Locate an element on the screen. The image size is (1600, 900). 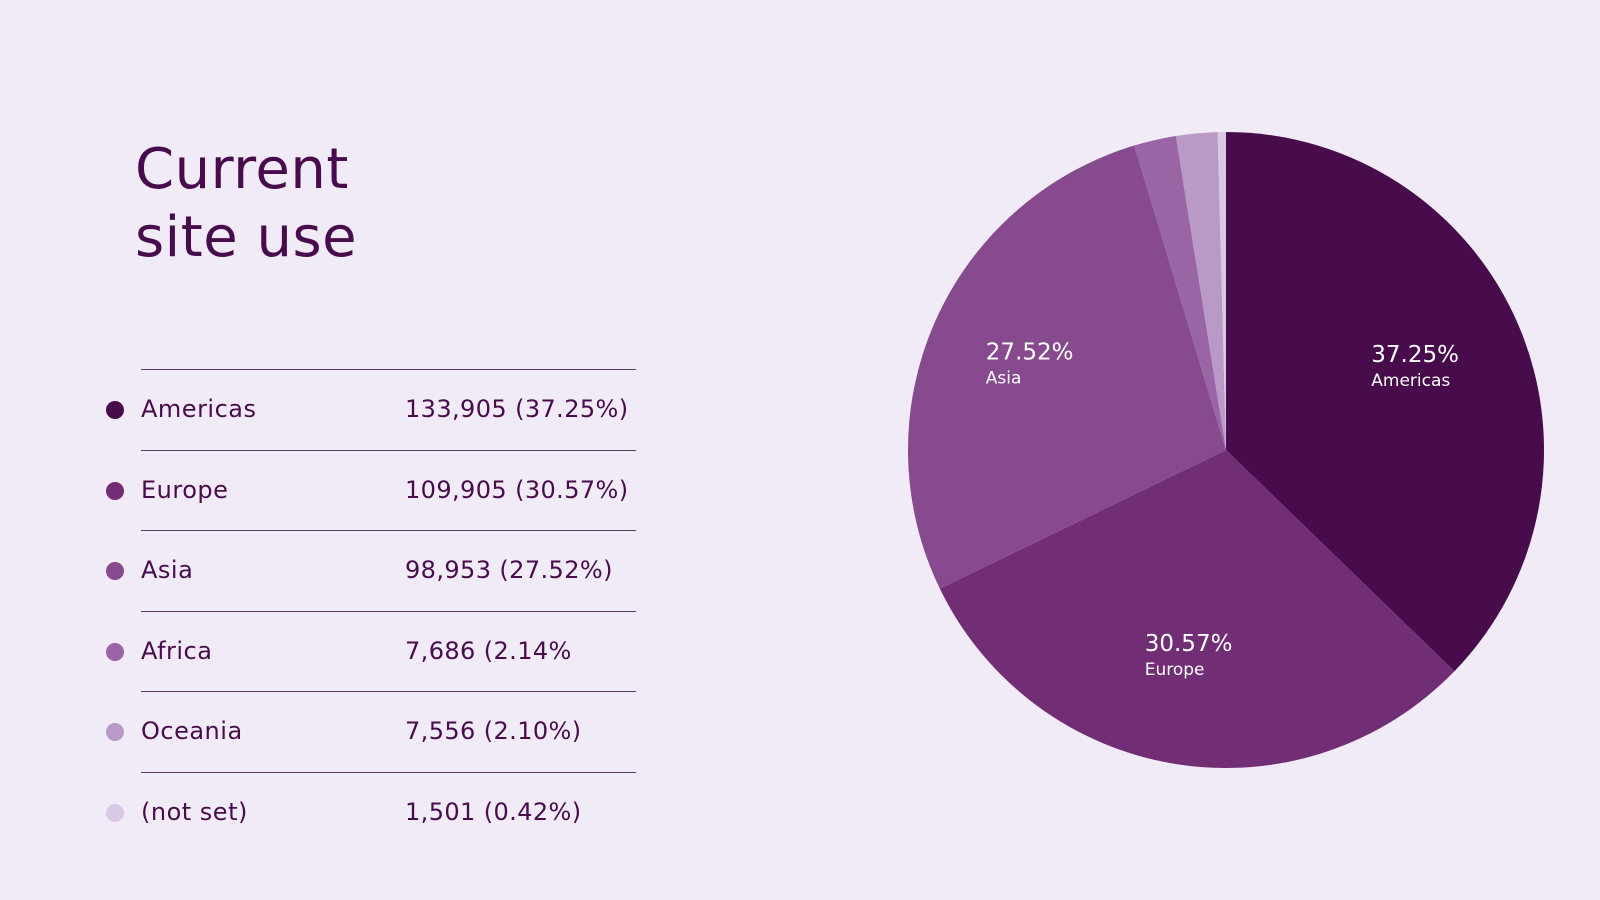
pie-slice-africa is located at coordinates (1180, 292).